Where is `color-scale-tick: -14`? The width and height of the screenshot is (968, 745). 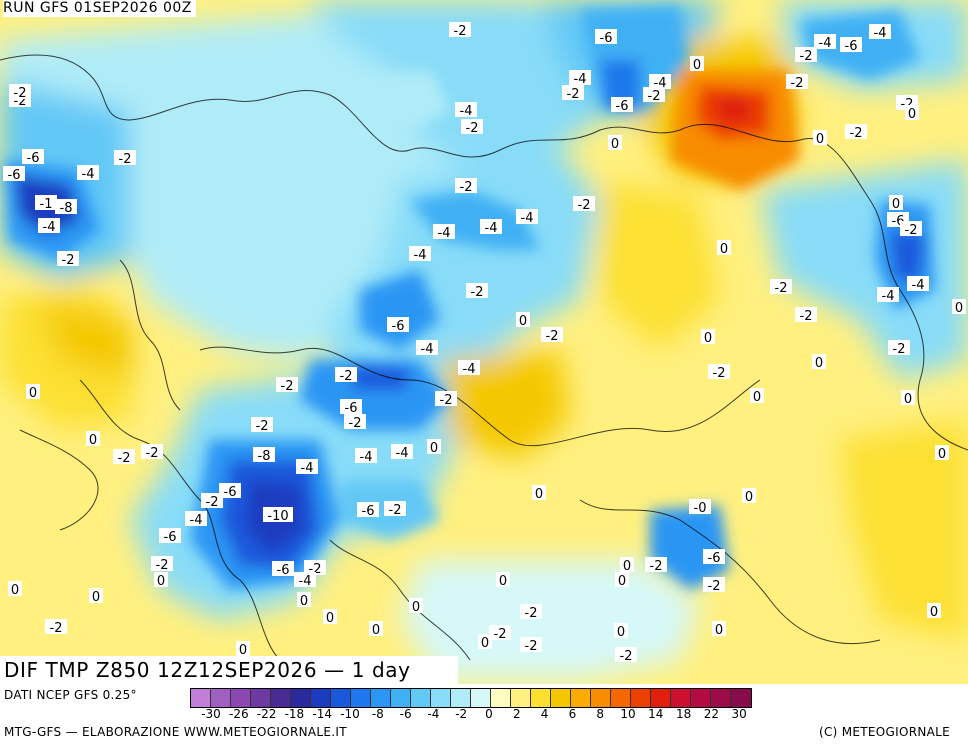
color-scale-tick: -14 is located at coordinates (322, 714).